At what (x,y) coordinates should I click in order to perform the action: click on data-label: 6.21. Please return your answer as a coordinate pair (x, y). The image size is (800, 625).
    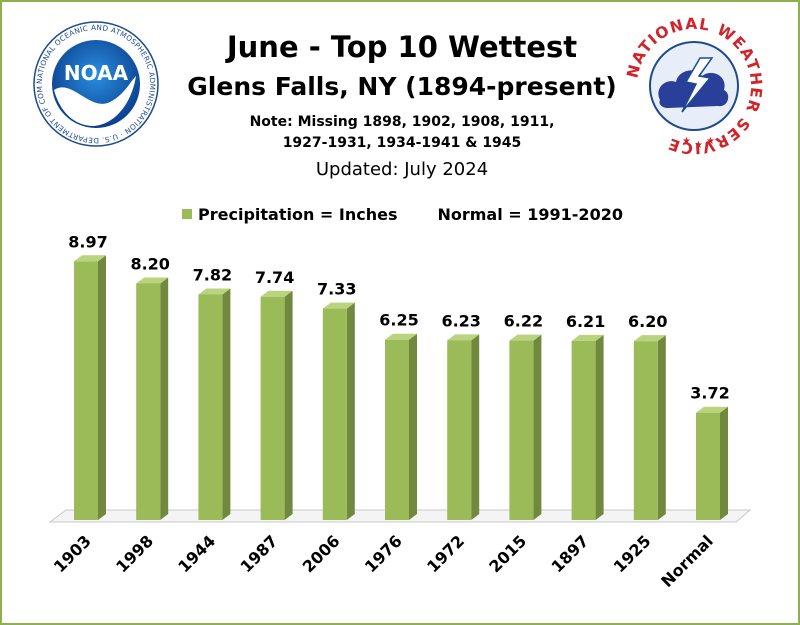
    Looking at the image, I should click on (585, 321).